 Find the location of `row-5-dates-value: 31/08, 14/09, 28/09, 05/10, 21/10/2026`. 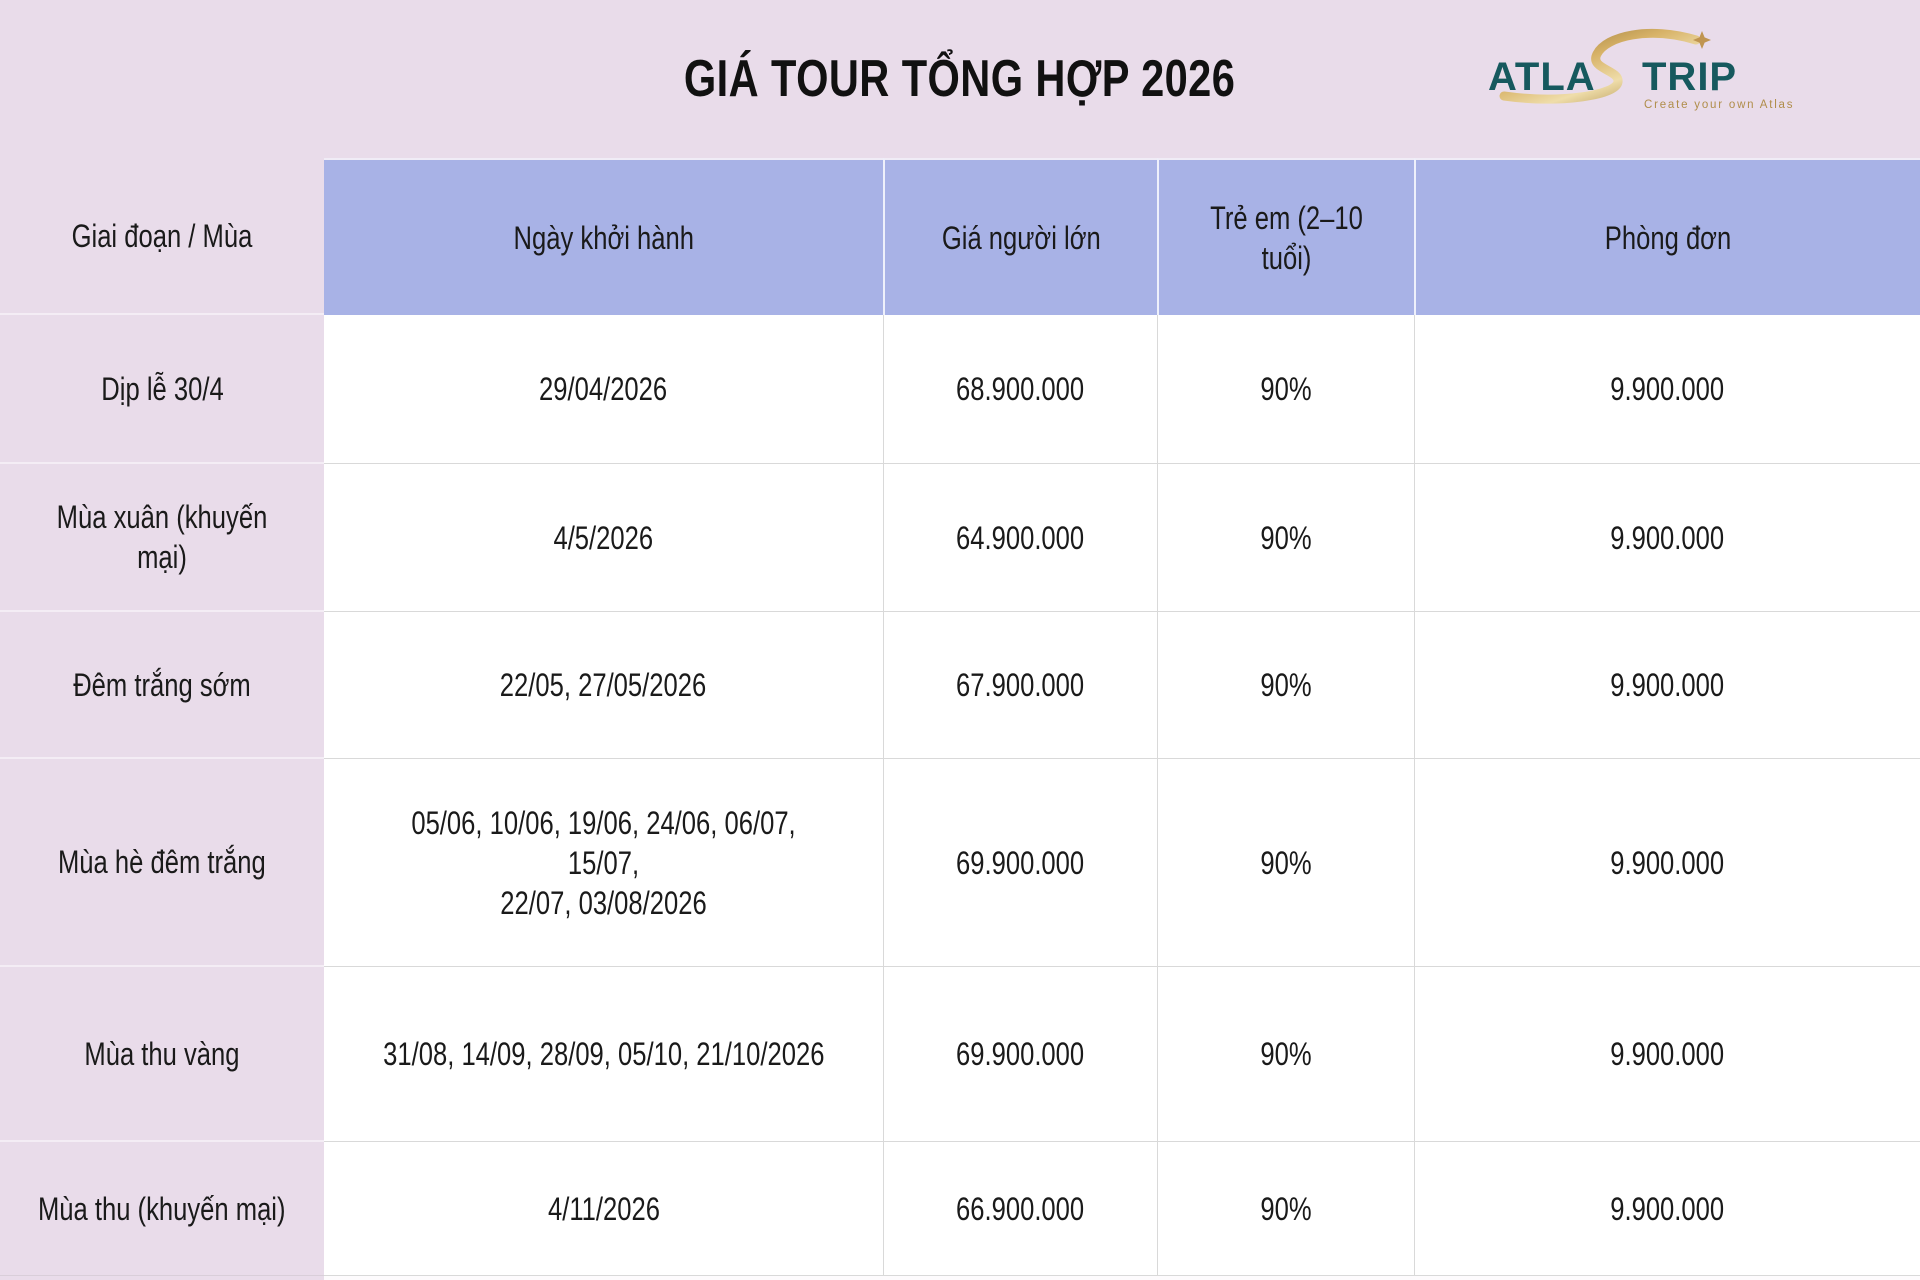

row-5-dates-value: 31/08, 14/09, 28/09, 05/10, 21/10/2026 is located at coordinates (603, 1054).